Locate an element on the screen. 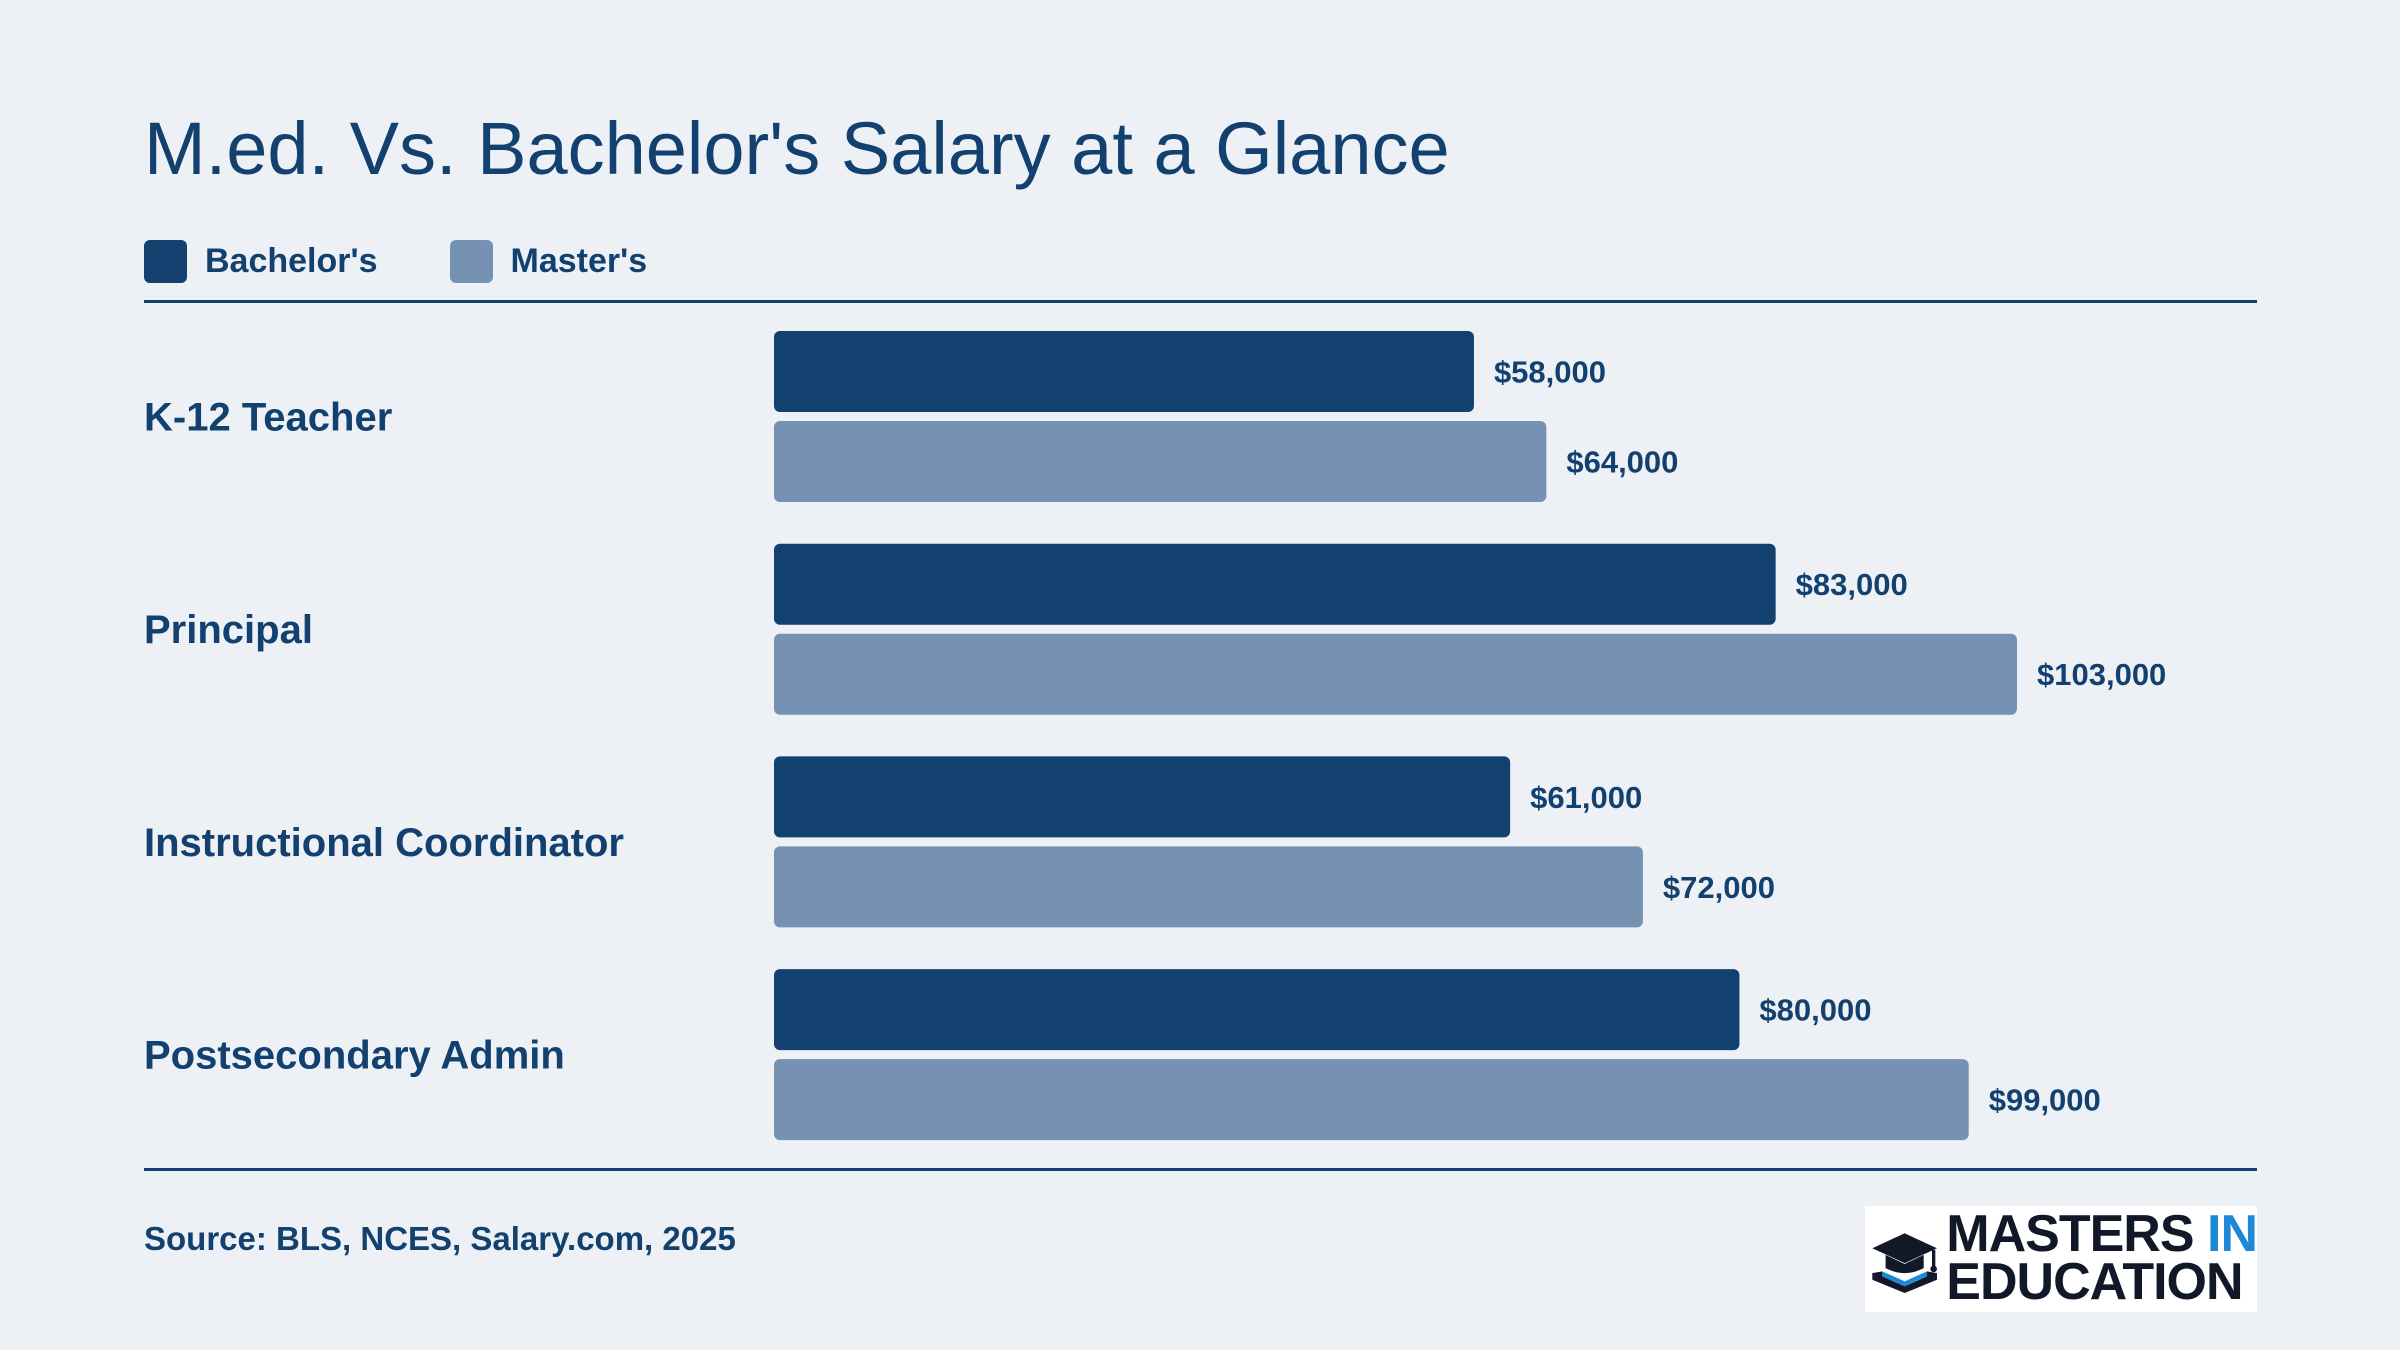  divider-bottom is located at coordinates (1200, 1169).